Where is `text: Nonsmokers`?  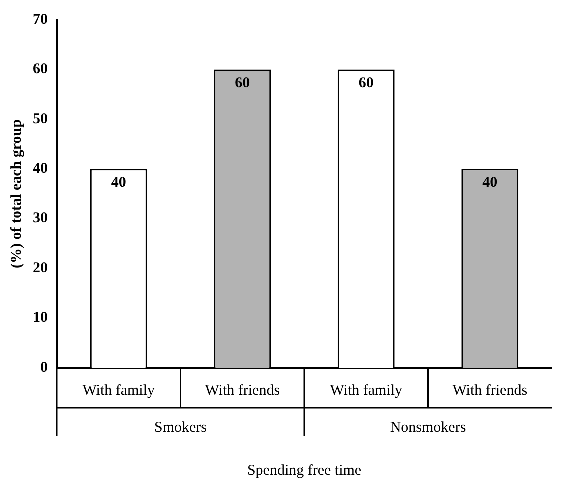
text: Nonsmokers is located at coordinates (428, 428).